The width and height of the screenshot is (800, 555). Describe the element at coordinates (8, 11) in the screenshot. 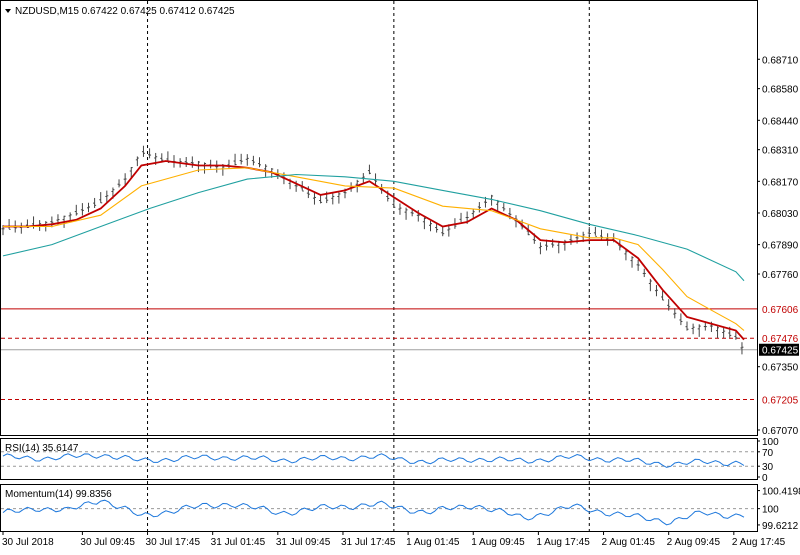

I see `triangle-down-icon` at that location.